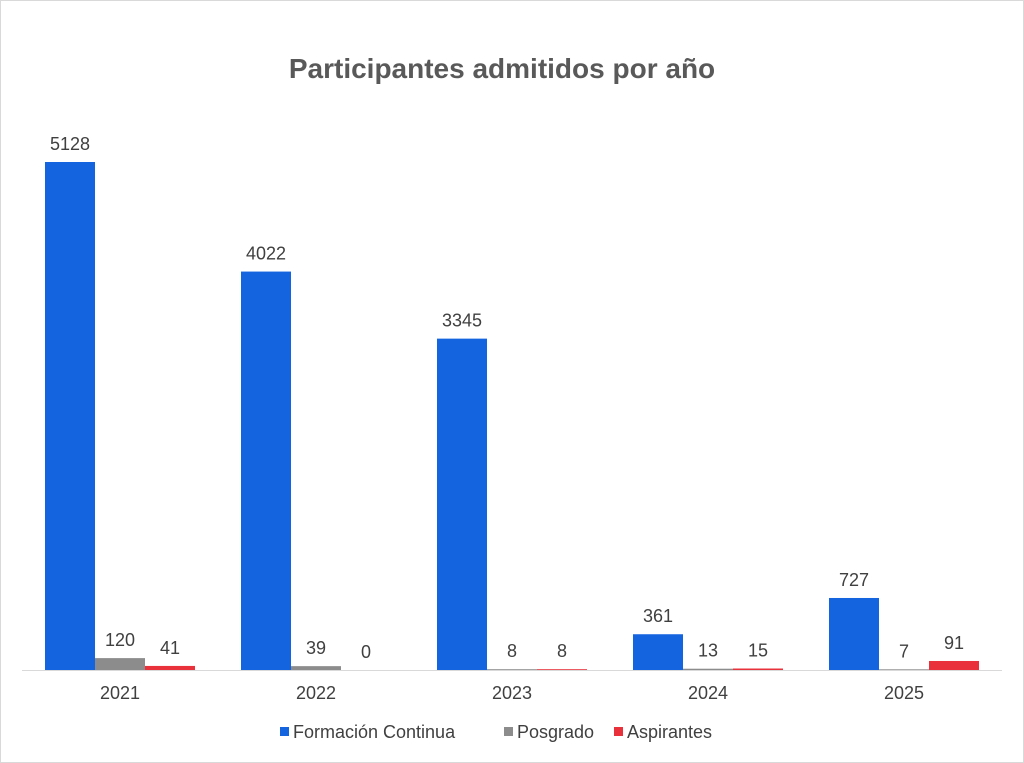 Image resolution: width=1024 pixels, height=763 pixels. Describe the element at coordinates (170, 667) in the screenshot. I see `bar-aspirantes-2021` at that location.